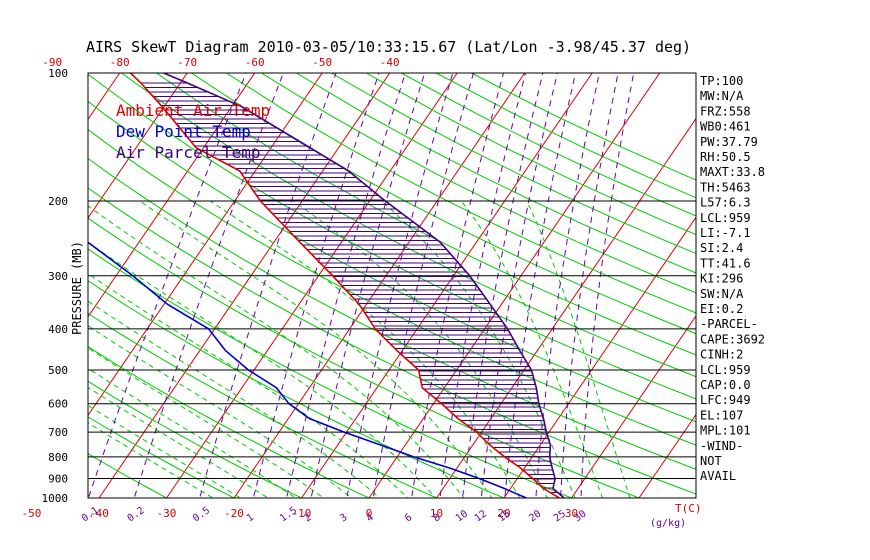  Describe the element at coordinates (725, 157) in the screenshot. I see `stability-index-item: RH:50.5` at that location.